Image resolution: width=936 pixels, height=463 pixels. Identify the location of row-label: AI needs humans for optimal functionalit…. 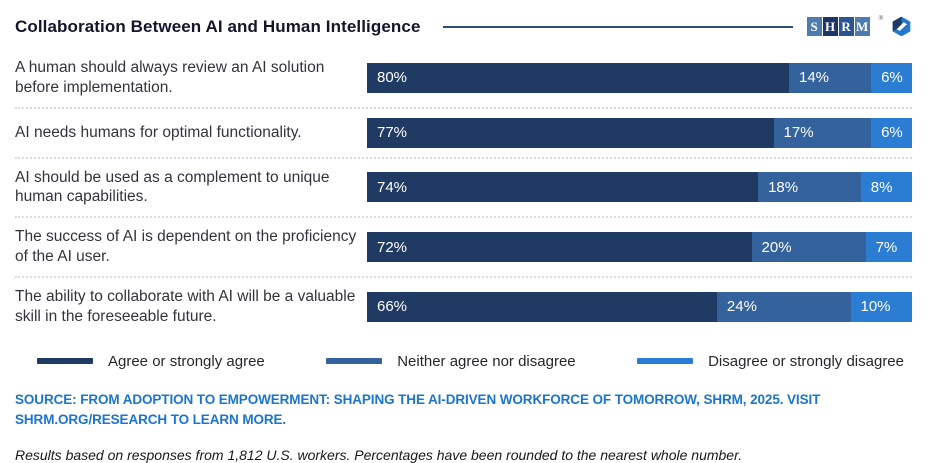
(158, 132).